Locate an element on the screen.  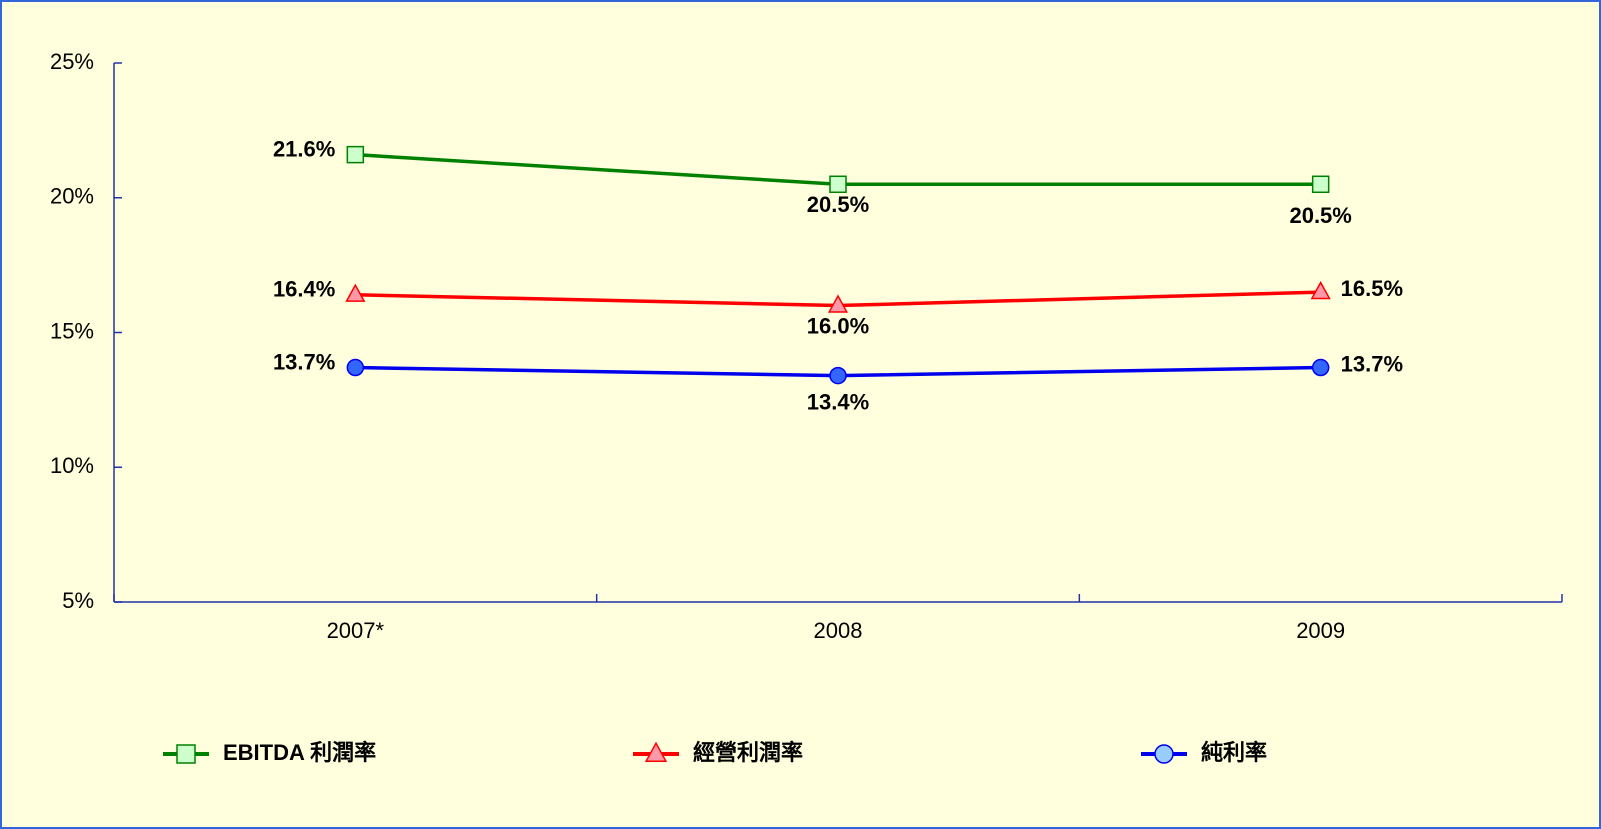
data-label: 21.6% is located at coordinates (304, 148).